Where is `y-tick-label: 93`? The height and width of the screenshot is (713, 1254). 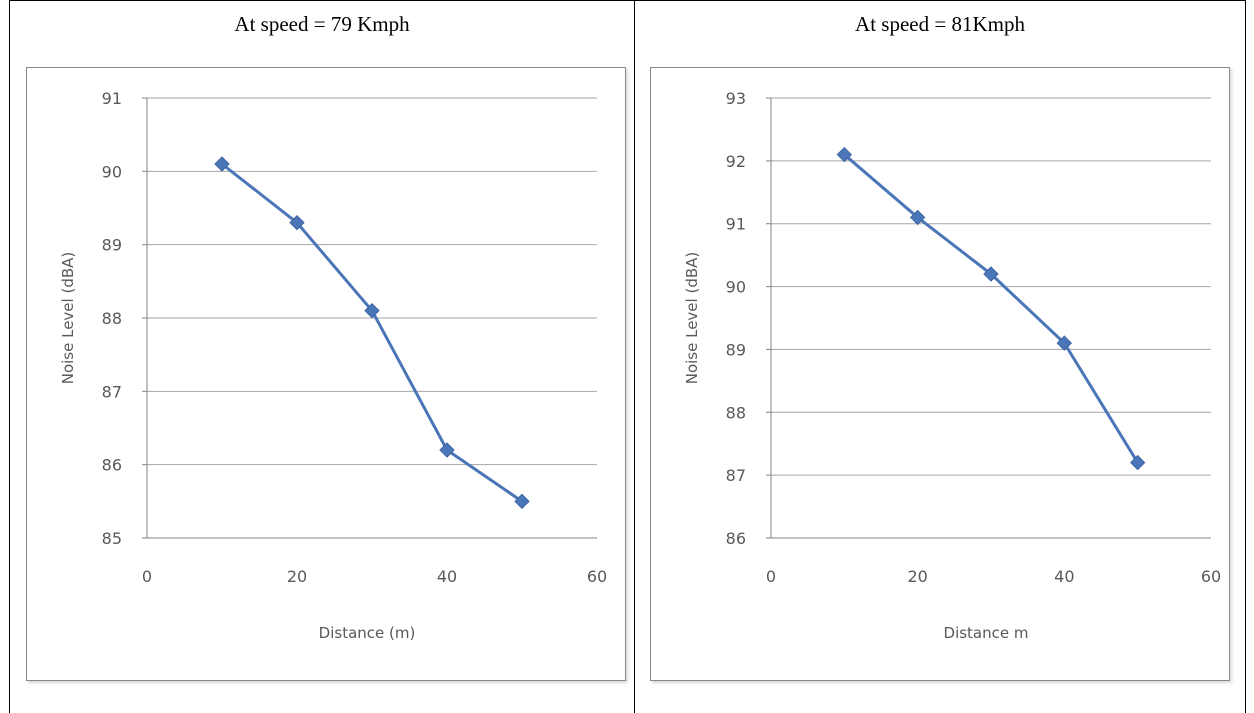 y-tick-label: 93 is located at coordinates (736, 98).